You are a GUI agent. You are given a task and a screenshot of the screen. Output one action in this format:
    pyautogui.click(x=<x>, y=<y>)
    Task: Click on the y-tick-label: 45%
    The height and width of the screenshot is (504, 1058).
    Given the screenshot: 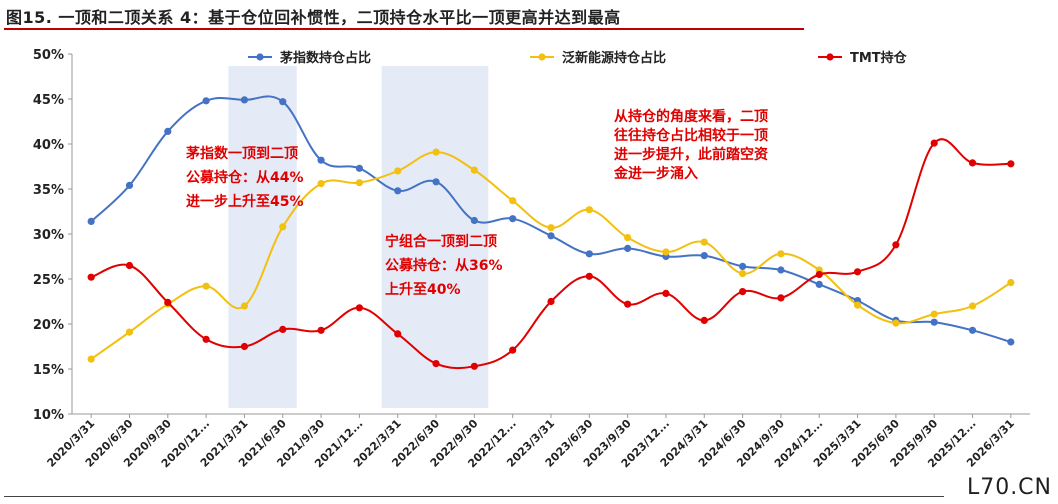 What is the action you would take?
    pyautogui.click(x=48, y=100)
    